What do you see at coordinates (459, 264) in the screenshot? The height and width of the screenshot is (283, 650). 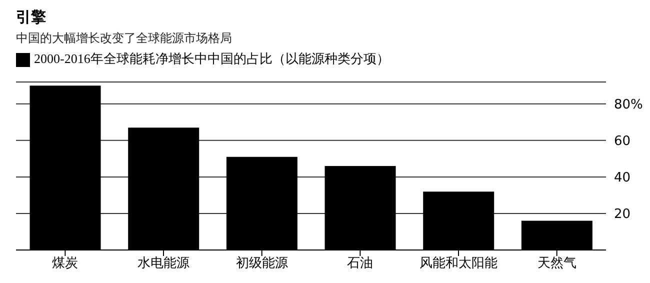 I see `x-tick-label: 风能和太阳能` at bounding box center [459, 264].